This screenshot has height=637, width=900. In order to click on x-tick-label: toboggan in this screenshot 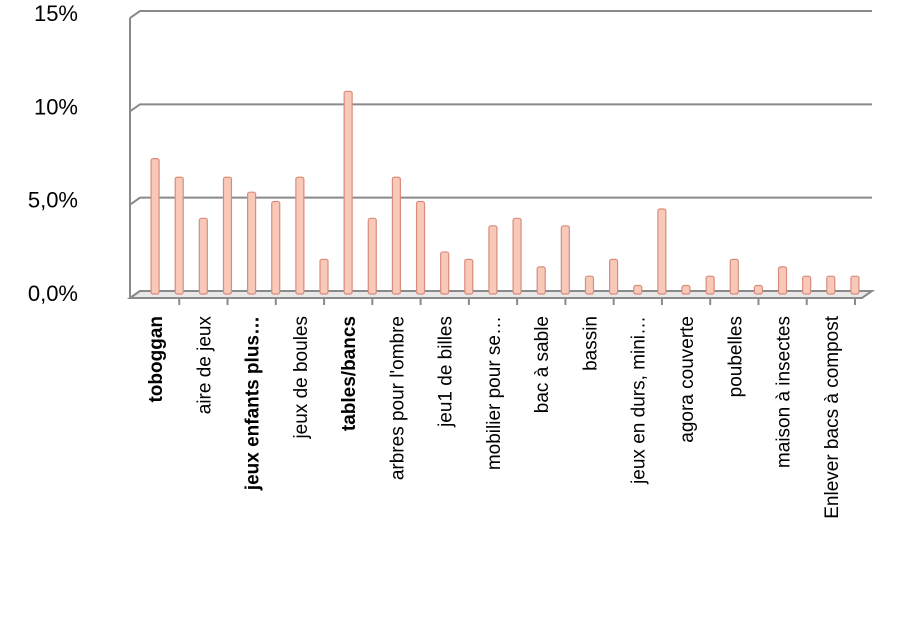, I will do `click(156, 359)`.